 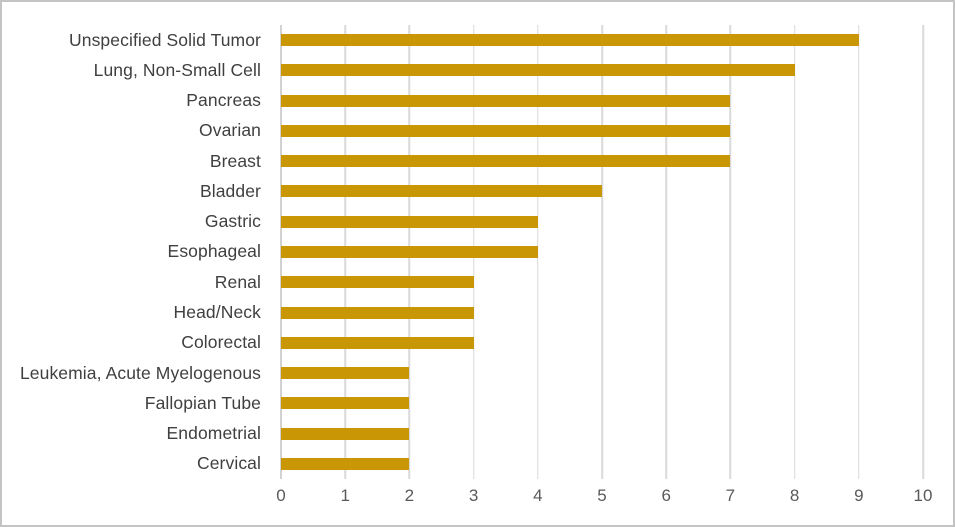 What do you see at coordinates (859, 495) in the screenshot?
I see `x-tick-label: 9` at bounding box center [859, 495].